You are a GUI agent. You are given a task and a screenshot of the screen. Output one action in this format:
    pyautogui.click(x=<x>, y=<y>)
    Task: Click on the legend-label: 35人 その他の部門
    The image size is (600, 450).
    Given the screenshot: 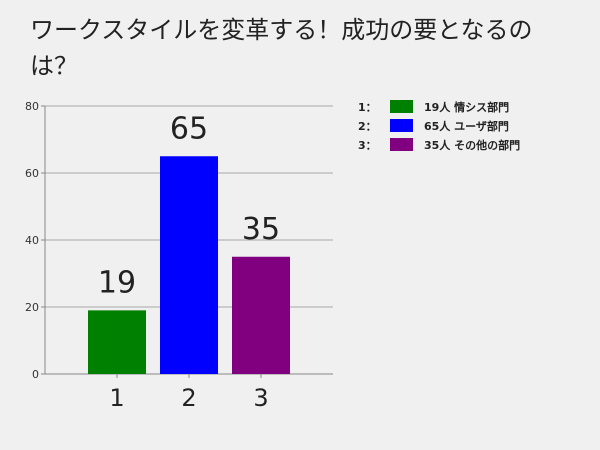 What is the action you would take?
    pyautogui.click(x=472, y=145)
    